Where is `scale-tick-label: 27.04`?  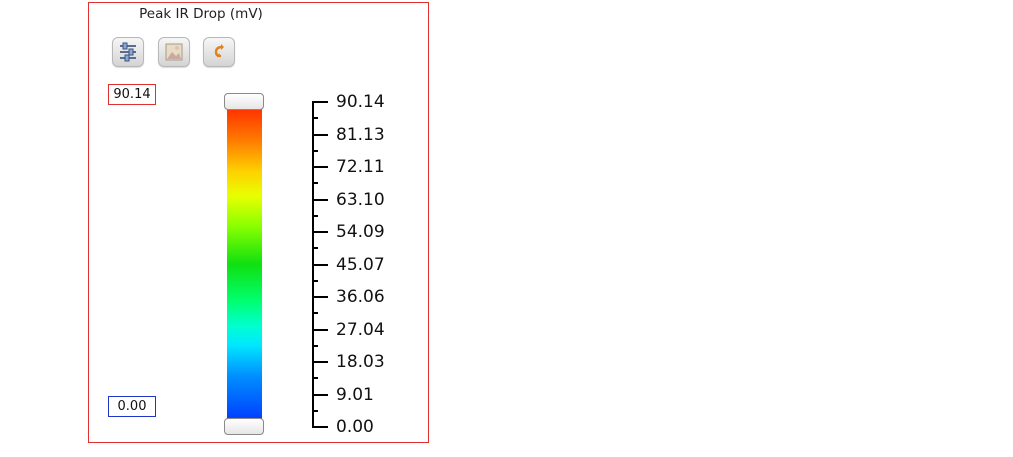
scale-tick-label: 27.04 is located at coordinates (360, 329).